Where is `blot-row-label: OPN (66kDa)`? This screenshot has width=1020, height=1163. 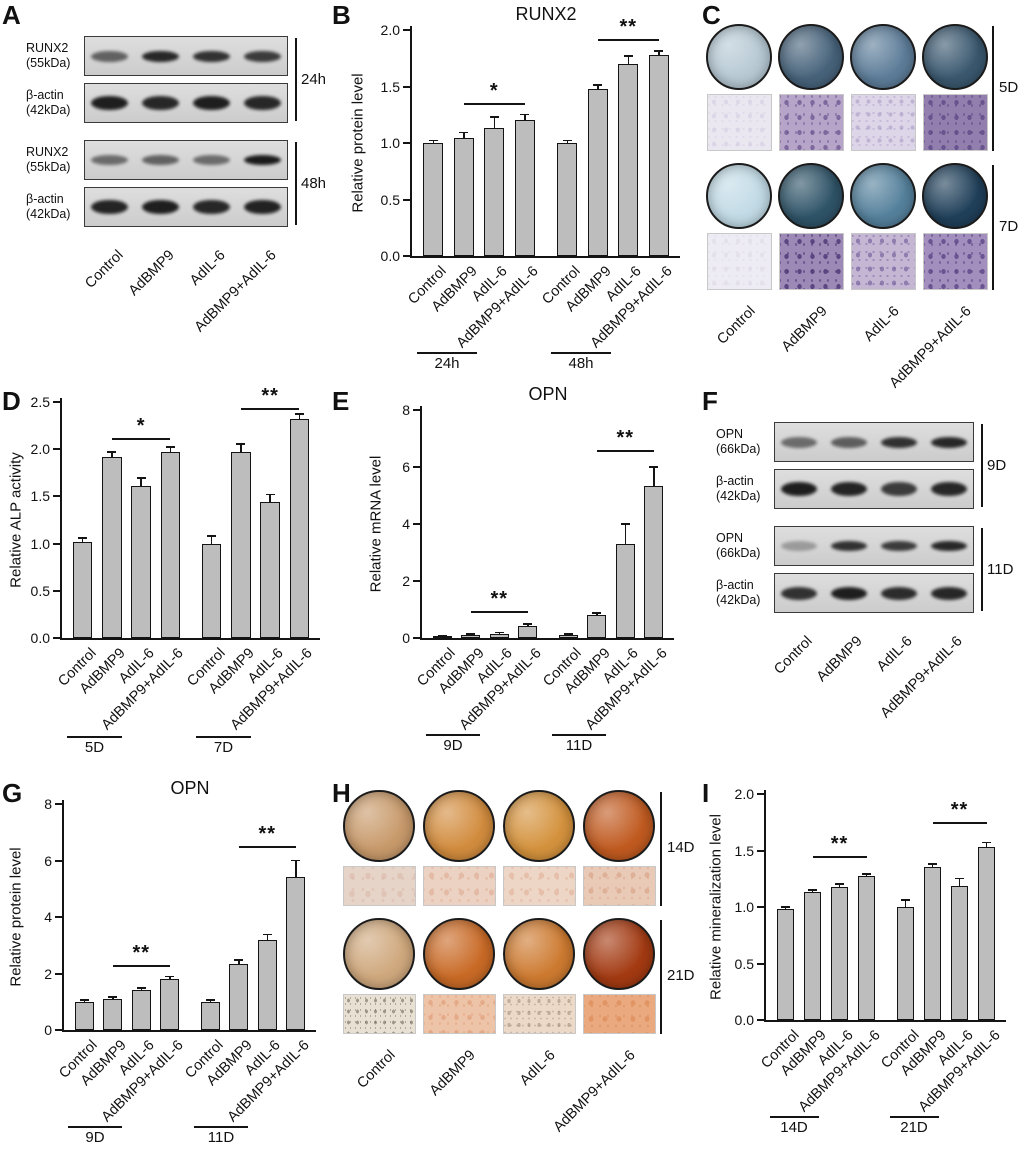
blot-row-label: OPN (66kDa) is located at coordinates (743, 546).